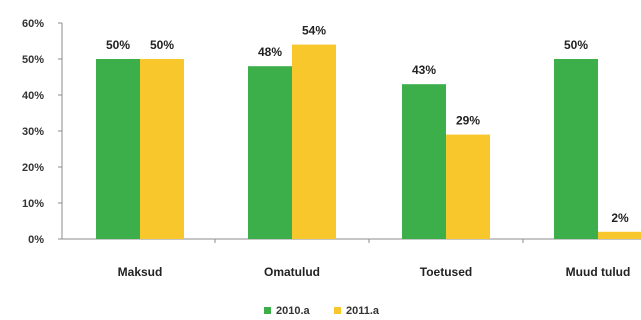 Image resolution: width=641 pixels, height=320 pixels. What do you see at coordinates (468, 186) in the screenshot?
I see `bar-2011a-toetused` at bounding box center [468, 186].